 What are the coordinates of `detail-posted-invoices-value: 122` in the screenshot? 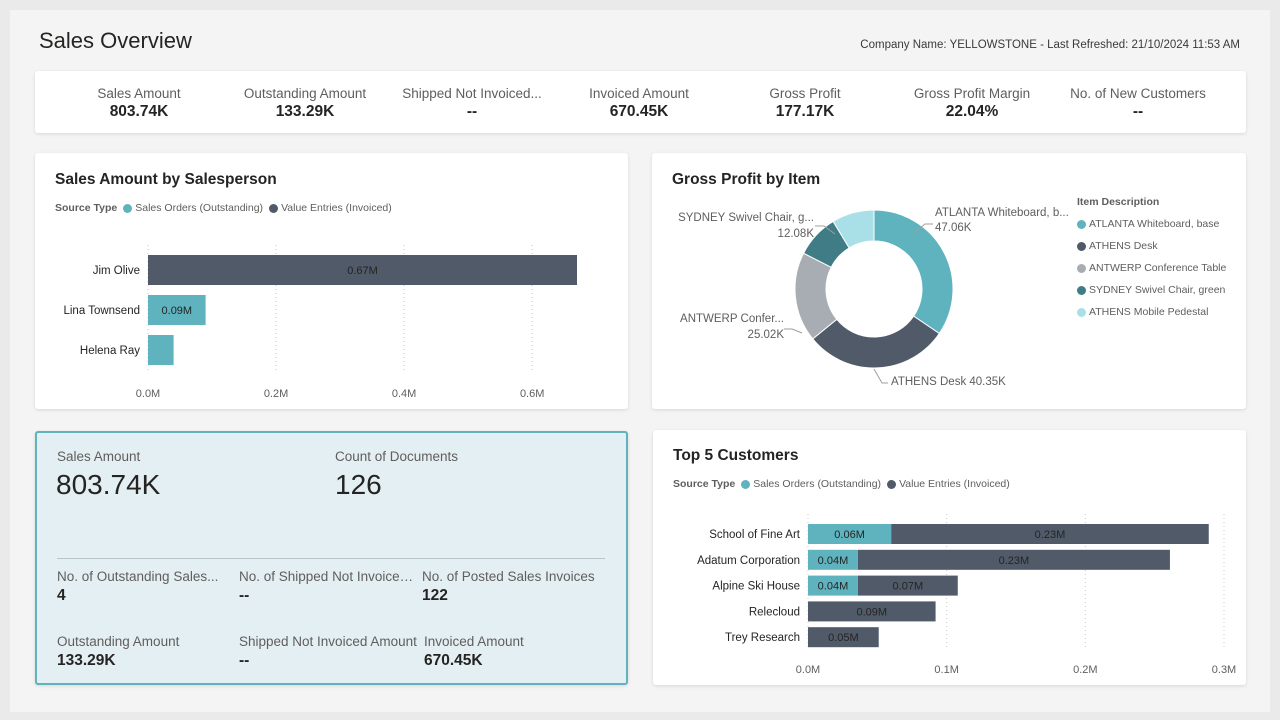 It's located at (435, 595).